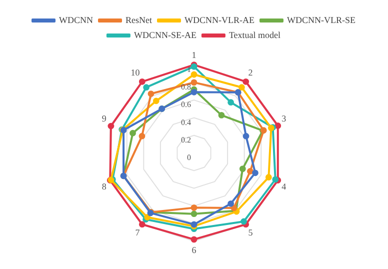 Image resolution: width=388 pixels, height=269 pixels. I want to click on spoke-label: 9, so click(104, 118).